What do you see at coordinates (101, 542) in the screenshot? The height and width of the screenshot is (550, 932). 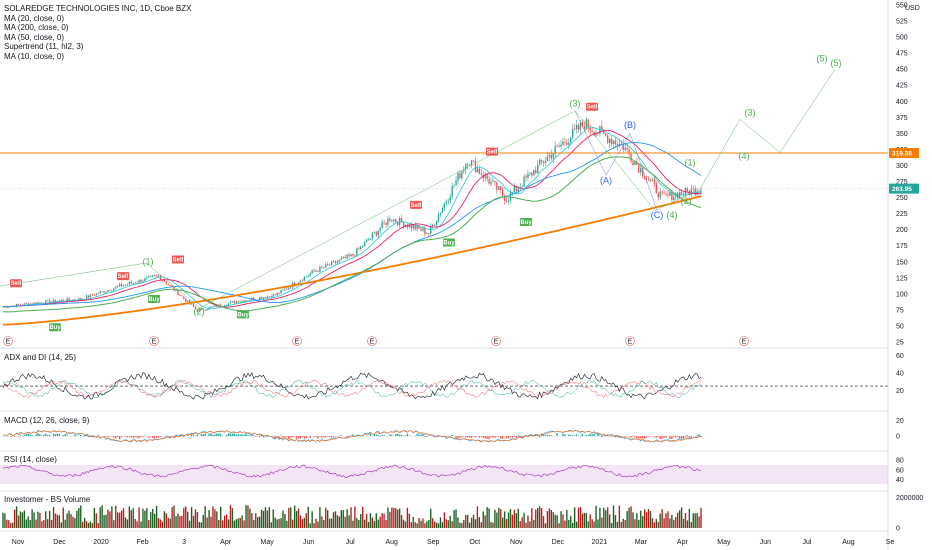 I see `time-tick-label: 2020` at bounding box center [101, 542].